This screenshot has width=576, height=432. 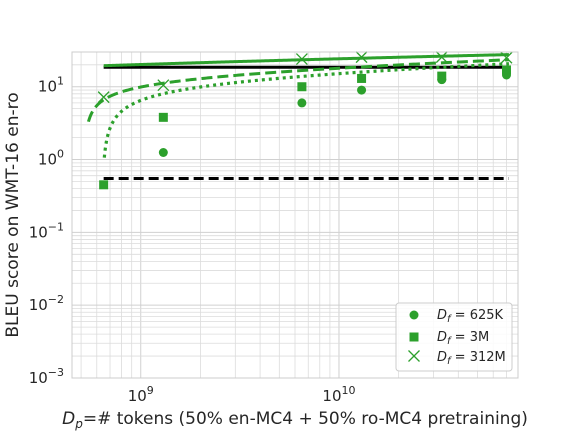 I want to click on legend-box, so click(x=454, y=337).